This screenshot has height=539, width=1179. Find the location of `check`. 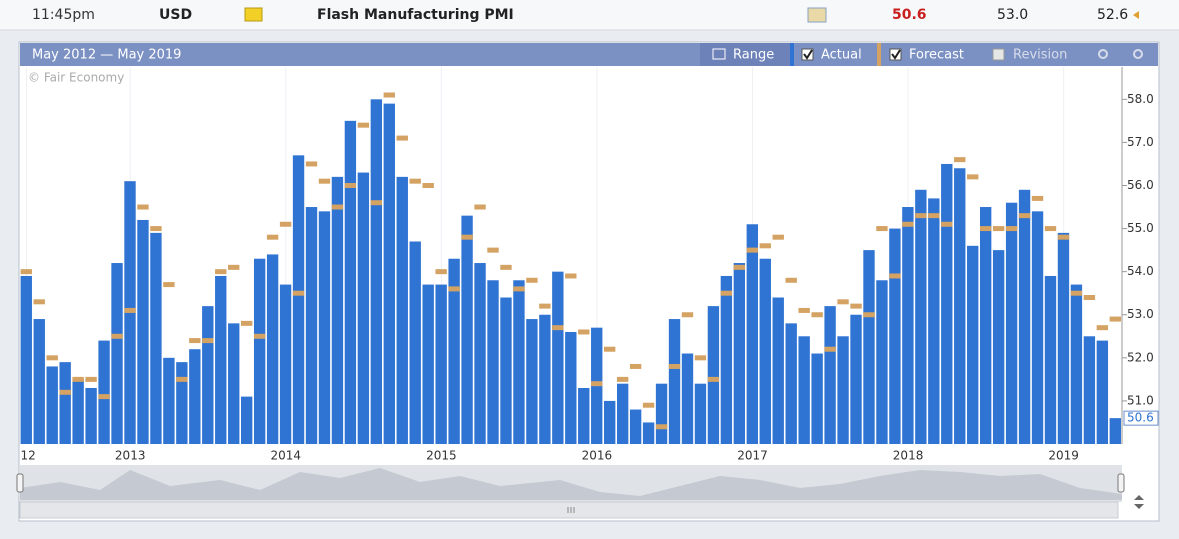

check is located at coordinates (896, 54).